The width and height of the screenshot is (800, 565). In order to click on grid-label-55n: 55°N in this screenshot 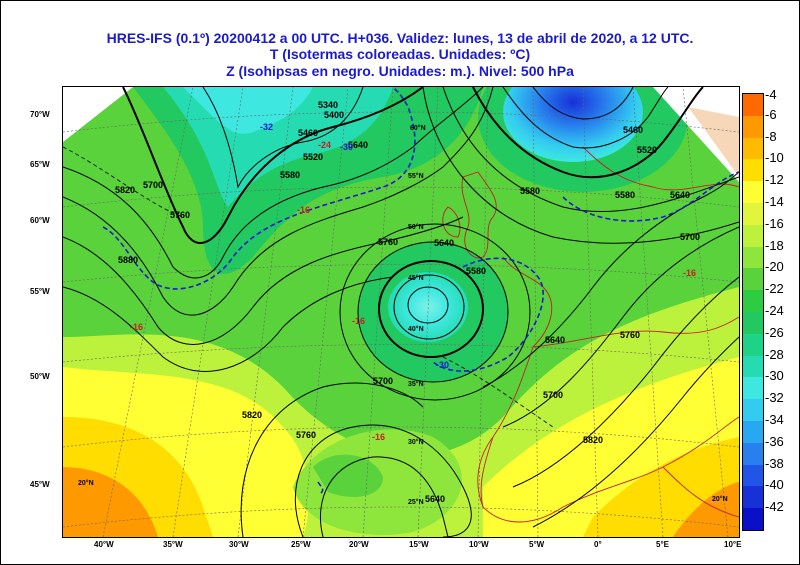, I will do `click(416, 176)`.